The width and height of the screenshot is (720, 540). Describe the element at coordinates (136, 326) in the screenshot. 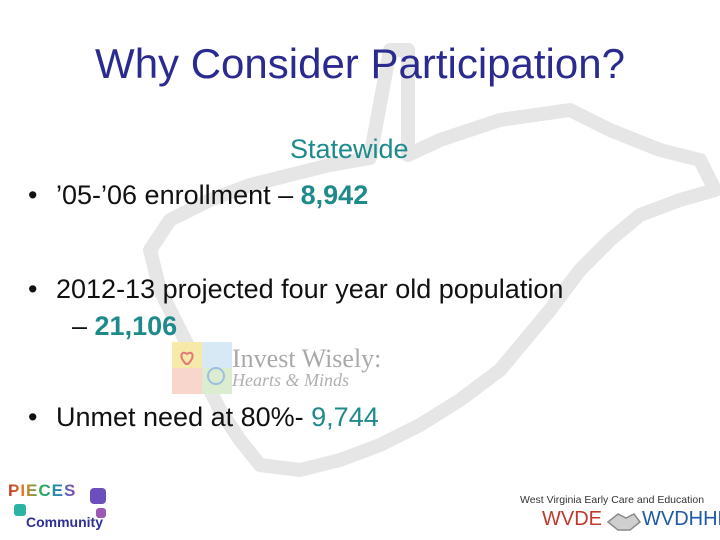

I see `population-value: 21,106` at that location.